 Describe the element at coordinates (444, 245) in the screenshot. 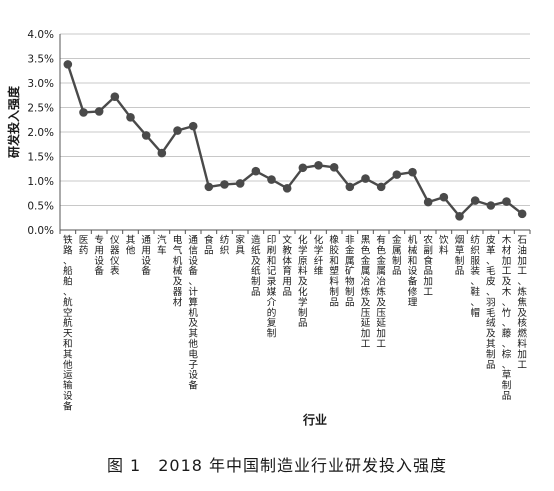

I see `x-tick-label: 饮料` at that location.